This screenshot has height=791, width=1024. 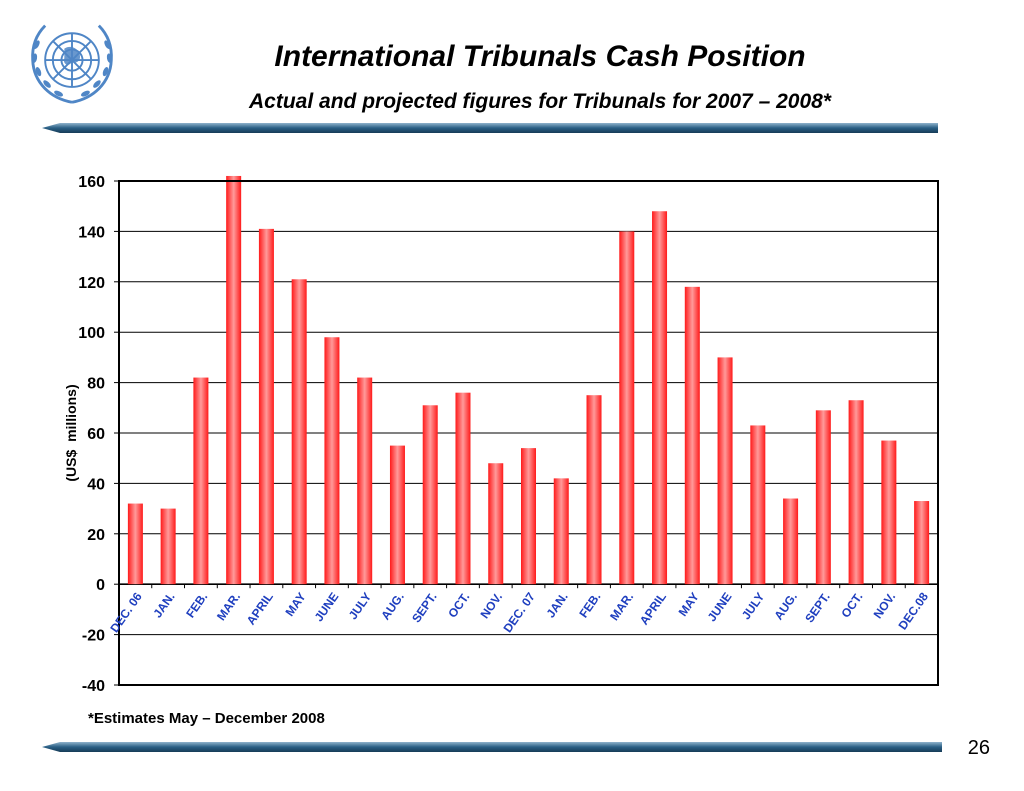 What do you see at coordinates (91, 232) in the screenshot?
I see `y-tick-label: 140` at bounding box center [91, 232].